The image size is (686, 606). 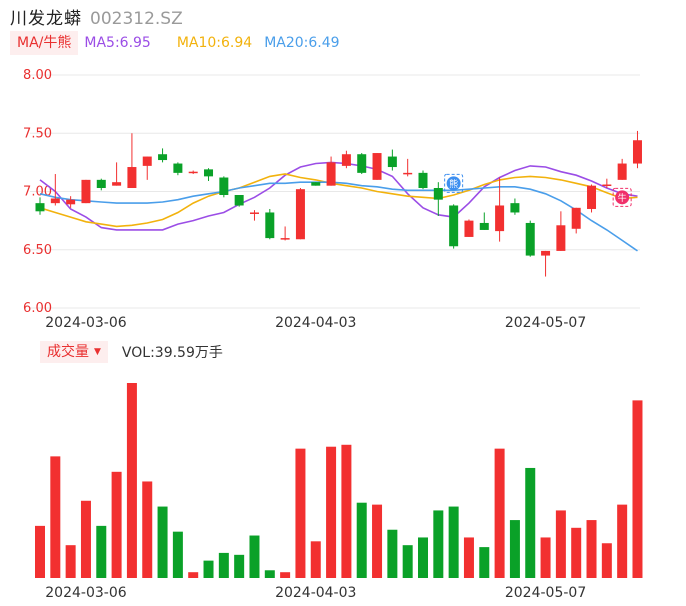 I want to click on price-x-tick-label: 2024-05-07, so click(x=545, y=323).